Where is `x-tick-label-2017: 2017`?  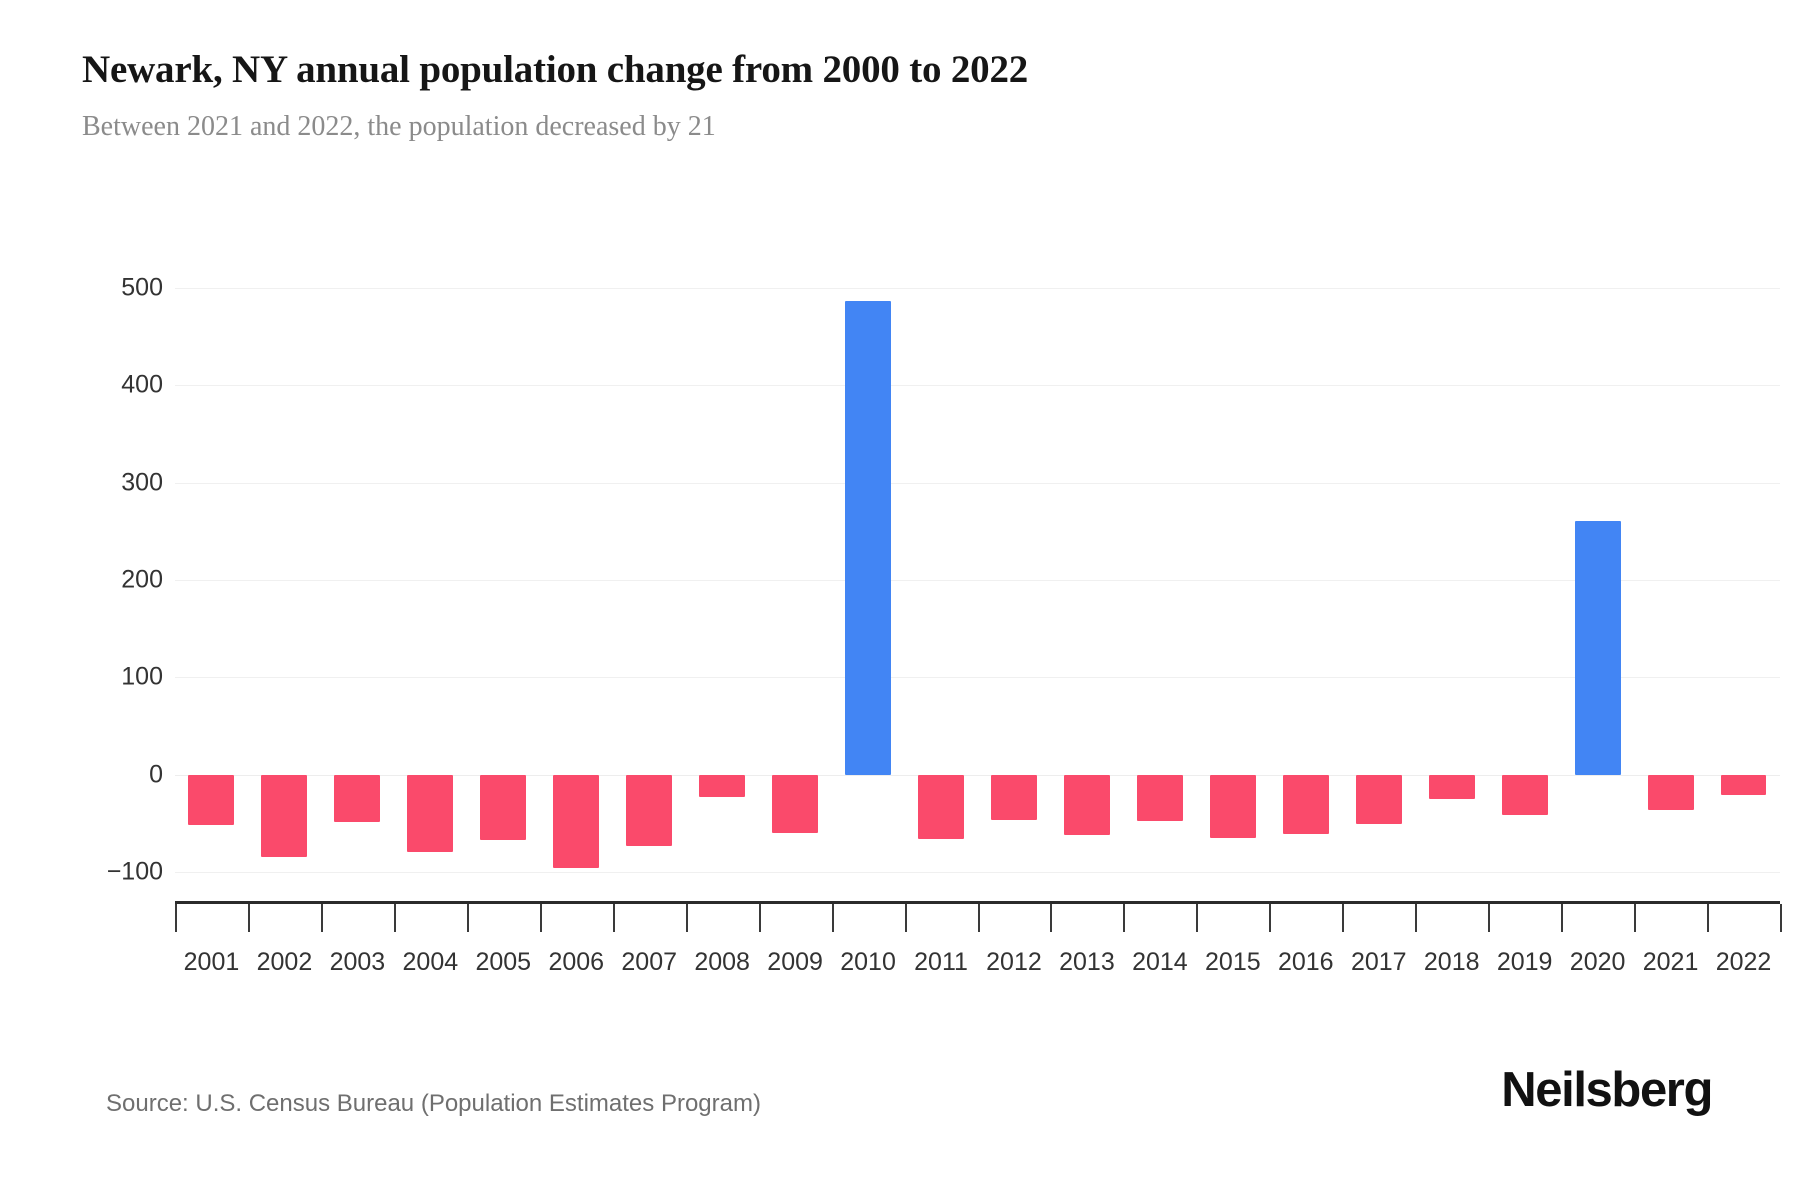
x-tick-label-2017: 2017 is located at coordinates (1378, 962).